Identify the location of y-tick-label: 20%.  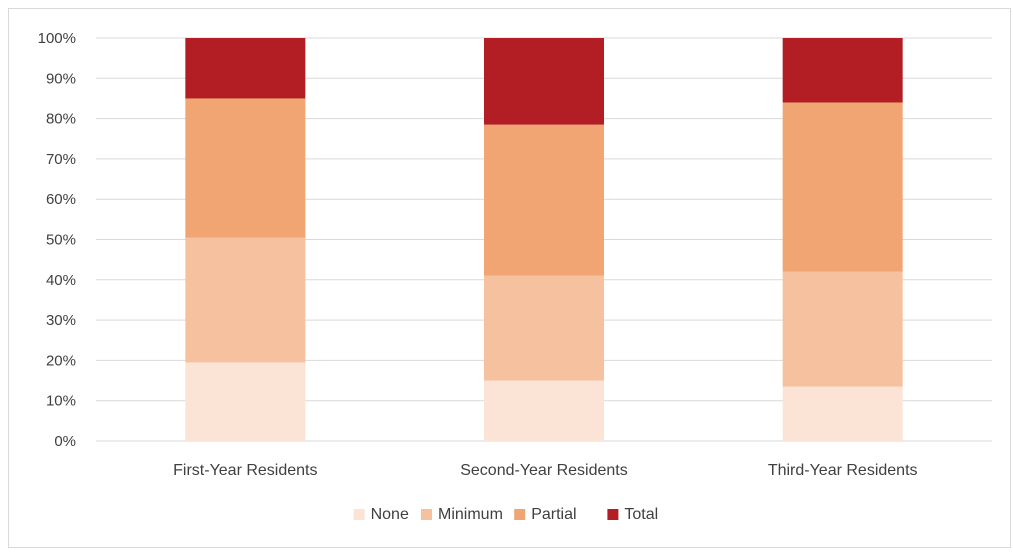
(61, 360).